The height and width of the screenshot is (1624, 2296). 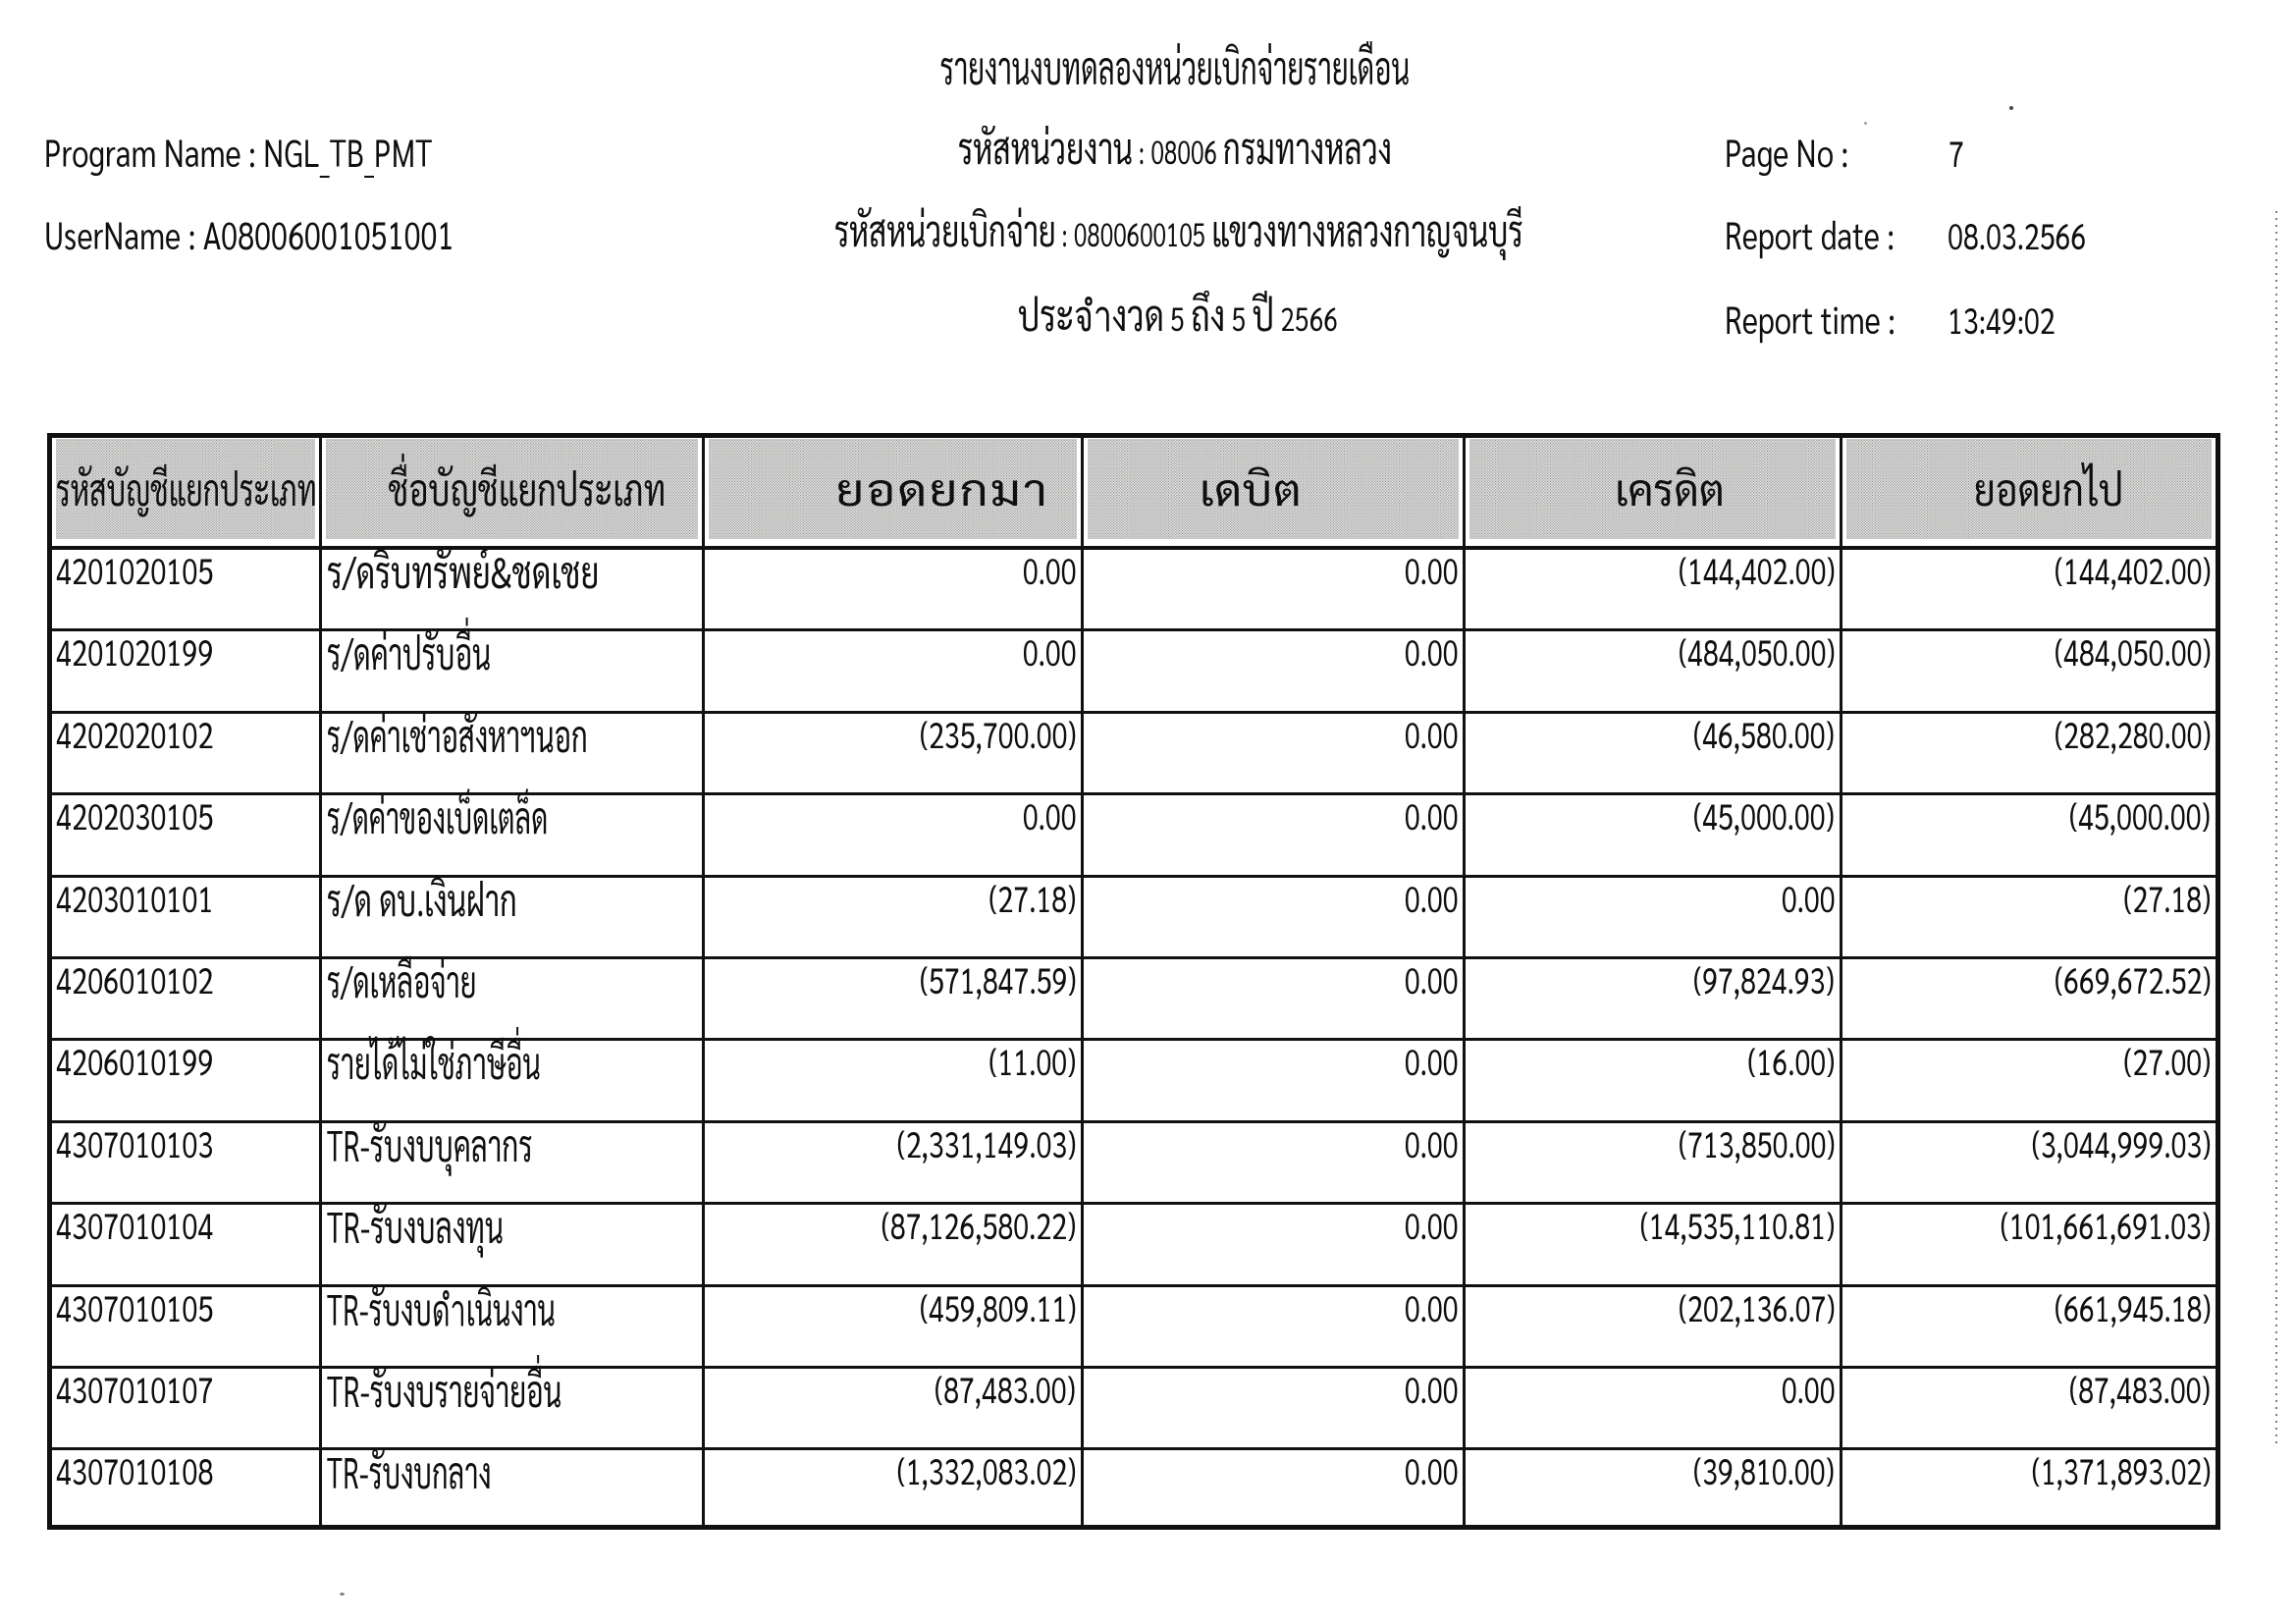 I want to click on page-no-value: 7, so click(x=1956, y=153).